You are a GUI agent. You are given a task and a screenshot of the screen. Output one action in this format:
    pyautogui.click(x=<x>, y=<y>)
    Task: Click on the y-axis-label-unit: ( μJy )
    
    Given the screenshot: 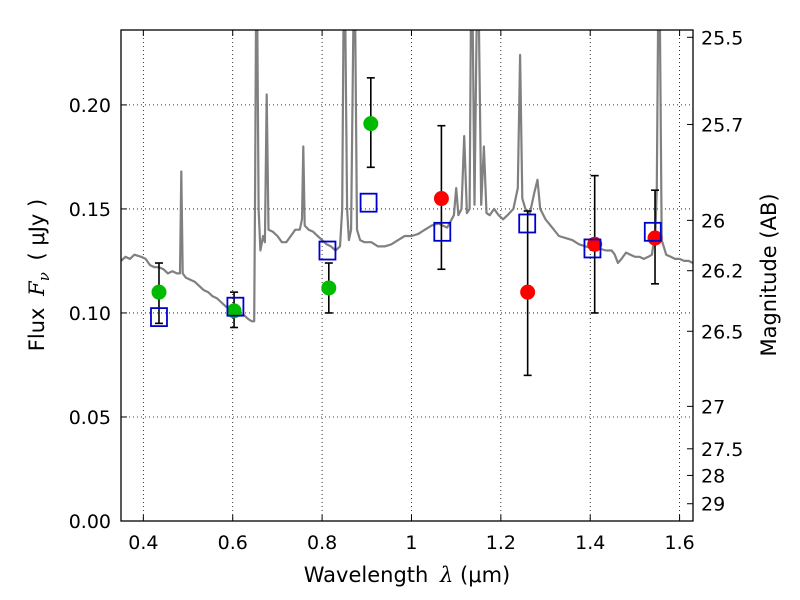 What is the action you would take?
    pyautogui.click(x=37, y=230)
    